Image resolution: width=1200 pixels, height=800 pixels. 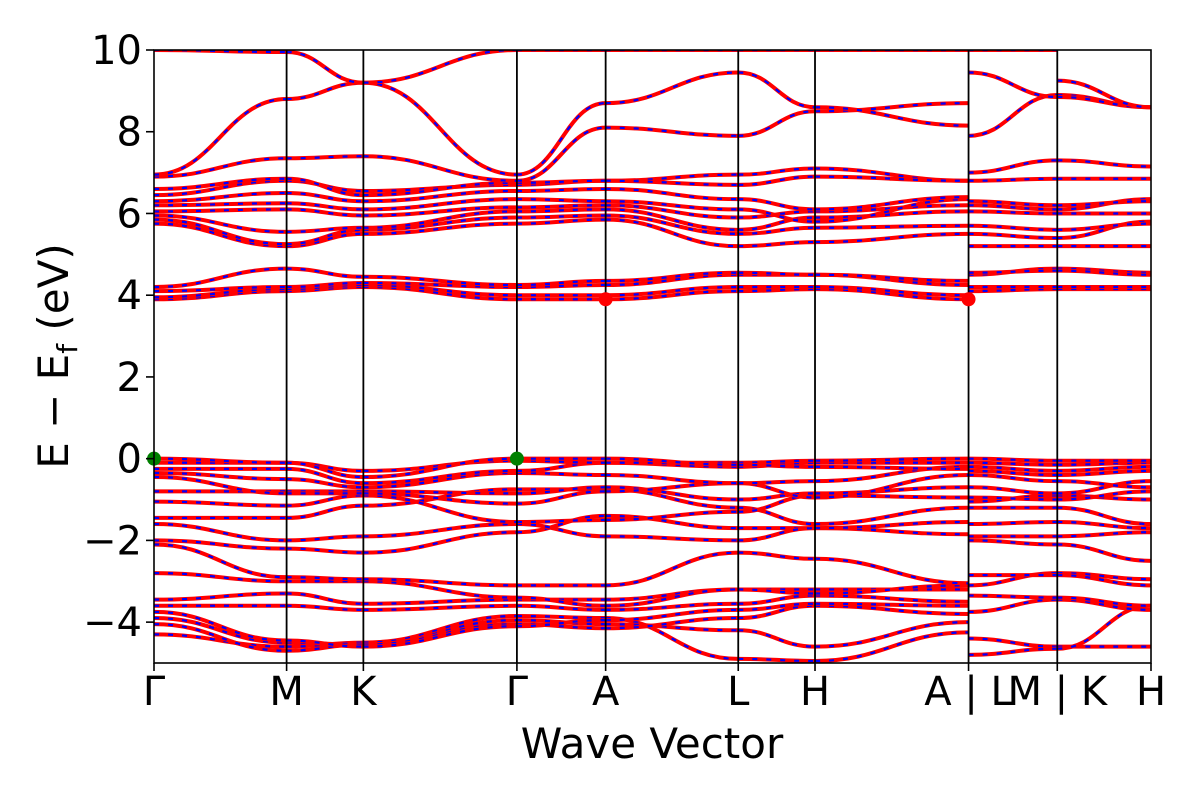 I want to click on band-seg2-b7, so click(x=440, y=582).